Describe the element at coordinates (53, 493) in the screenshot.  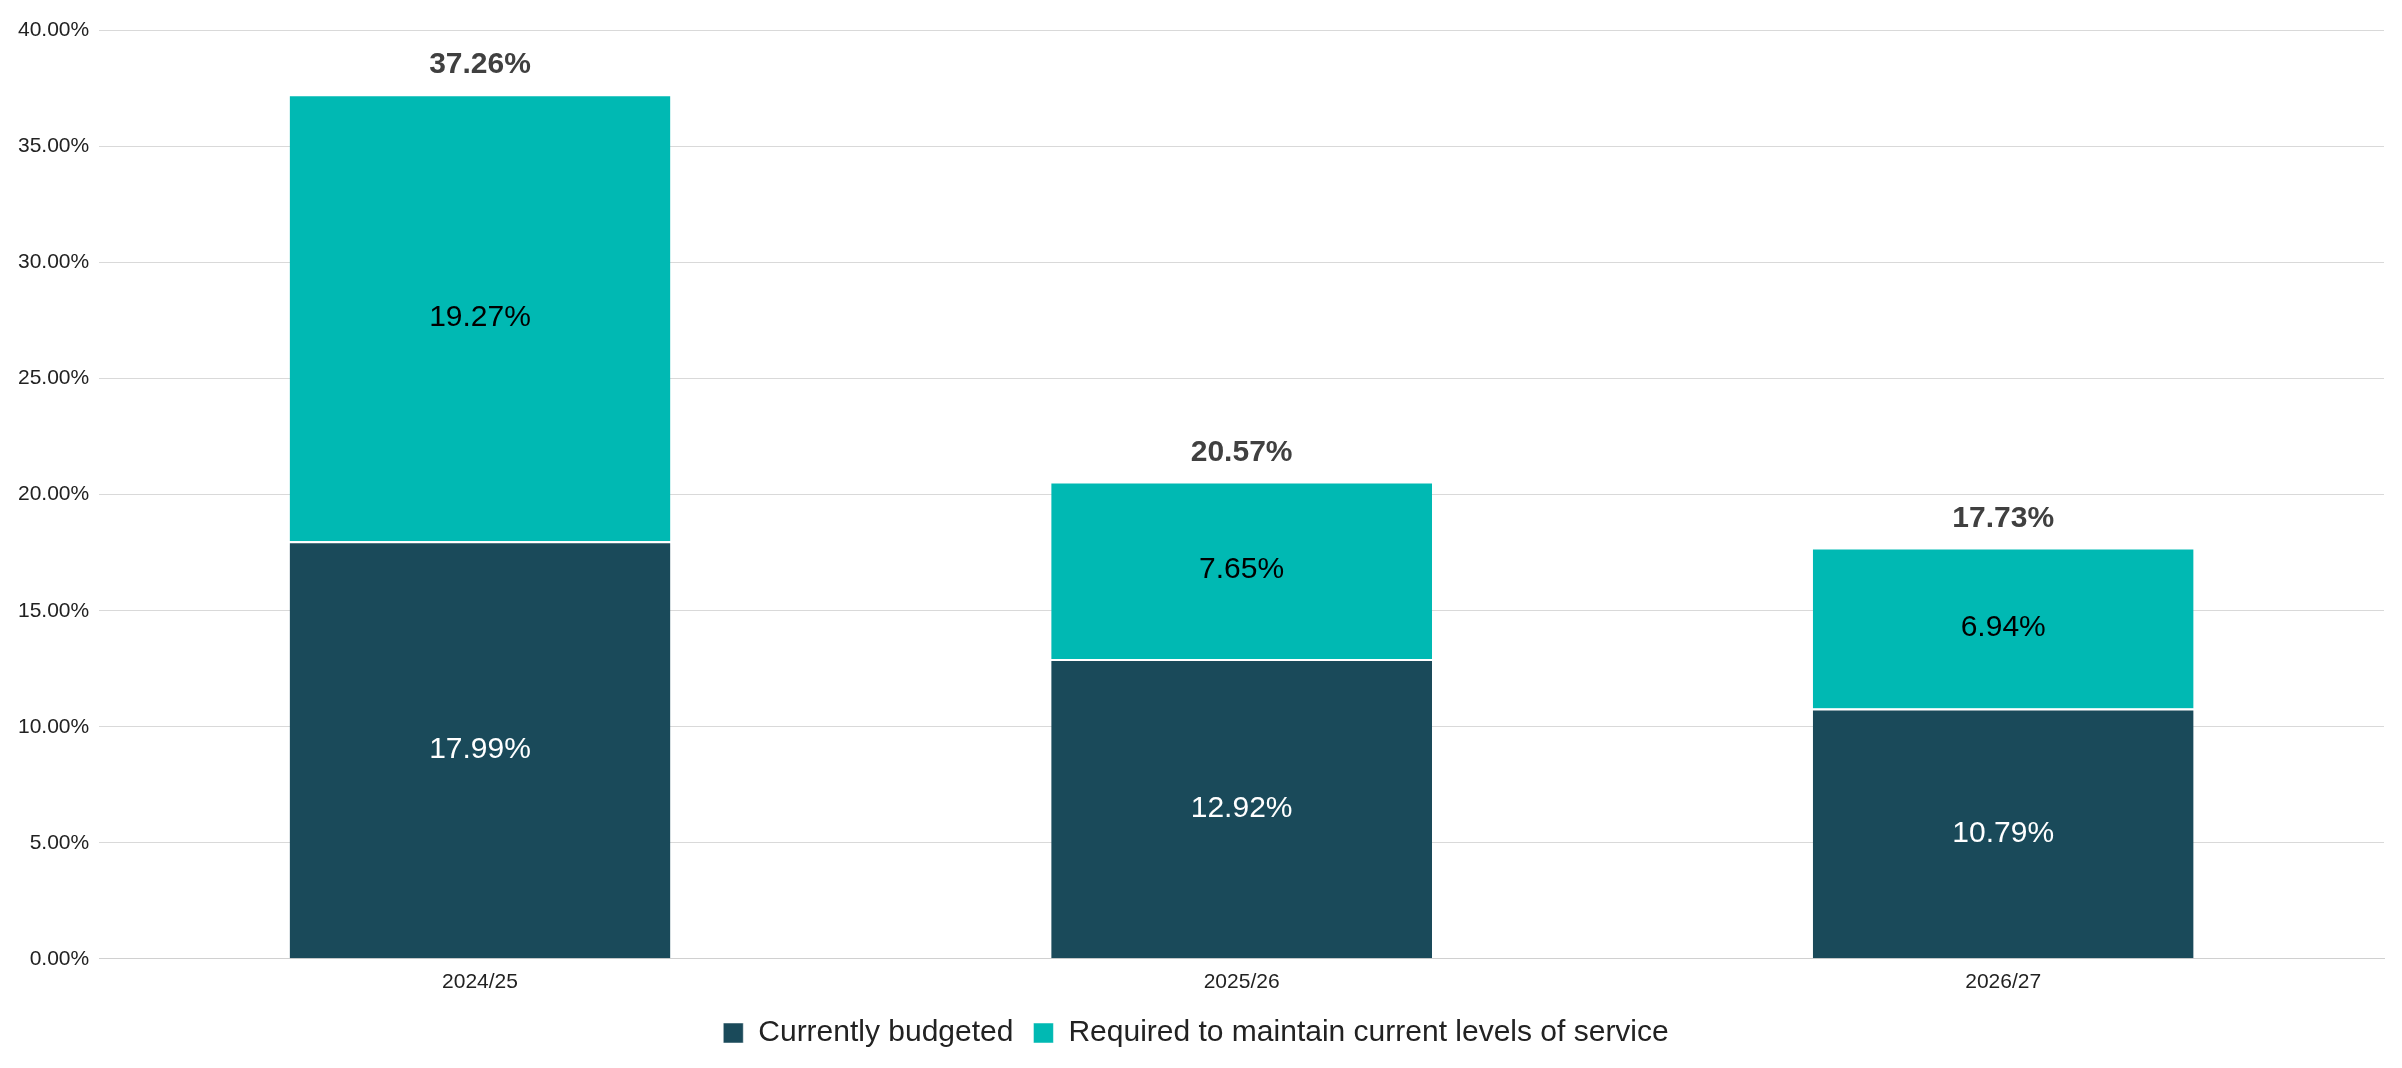
I see `y-tick-label: 20.00%` at that location.